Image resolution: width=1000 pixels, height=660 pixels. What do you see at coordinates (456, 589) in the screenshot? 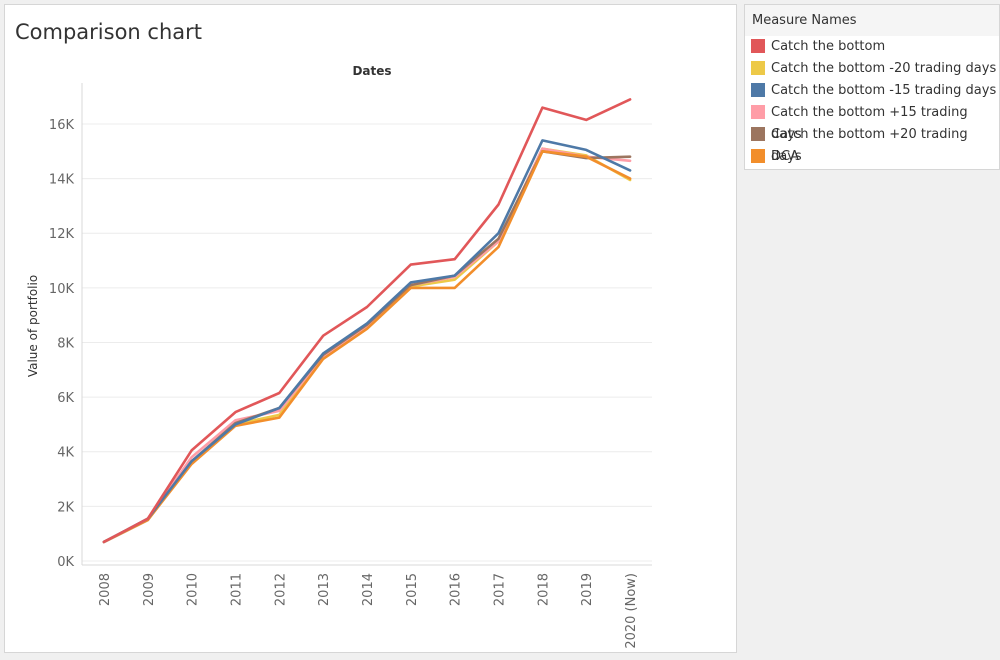
I see `x-tick-label: 2016` at bounding box center [456, 589].